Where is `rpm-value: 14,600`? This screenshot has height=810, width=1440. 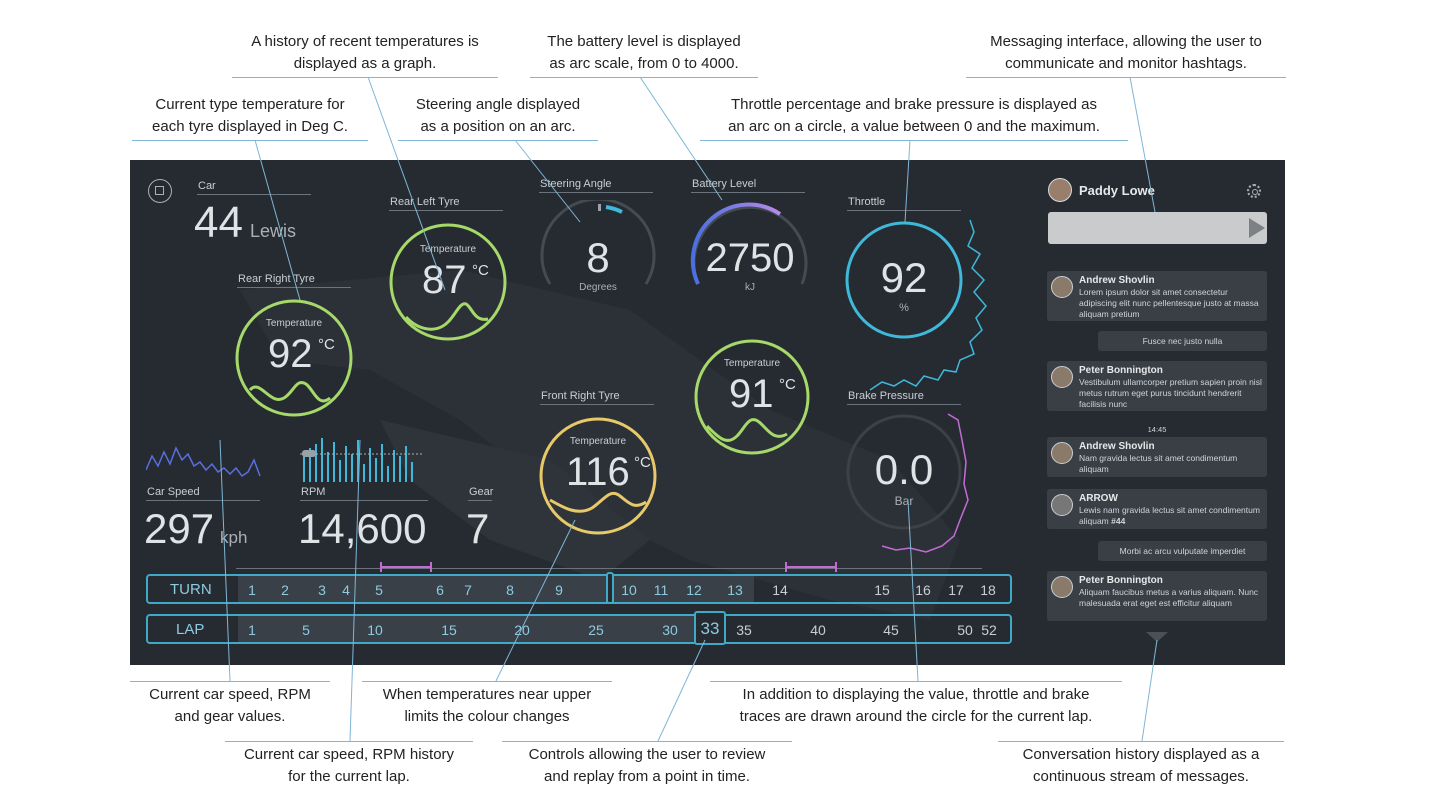 rpm-value: 14,600 is located at coordinates (362, 528).